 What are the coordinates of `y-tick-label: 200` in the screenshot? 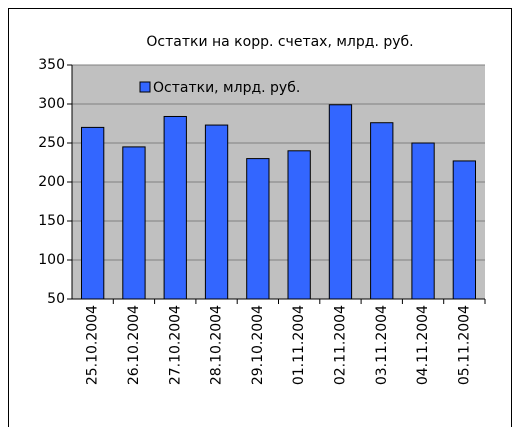 It's located at (51, 182).